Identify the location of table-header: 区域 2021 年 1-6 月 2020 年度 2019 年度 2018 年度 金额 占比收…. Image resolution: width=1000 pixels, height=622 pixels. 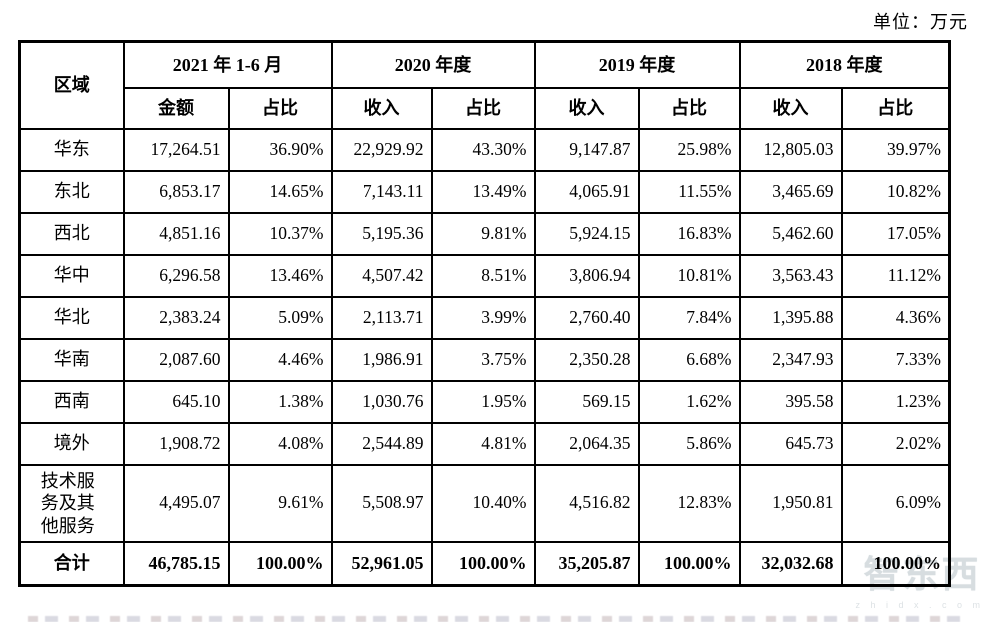
(484, 85).